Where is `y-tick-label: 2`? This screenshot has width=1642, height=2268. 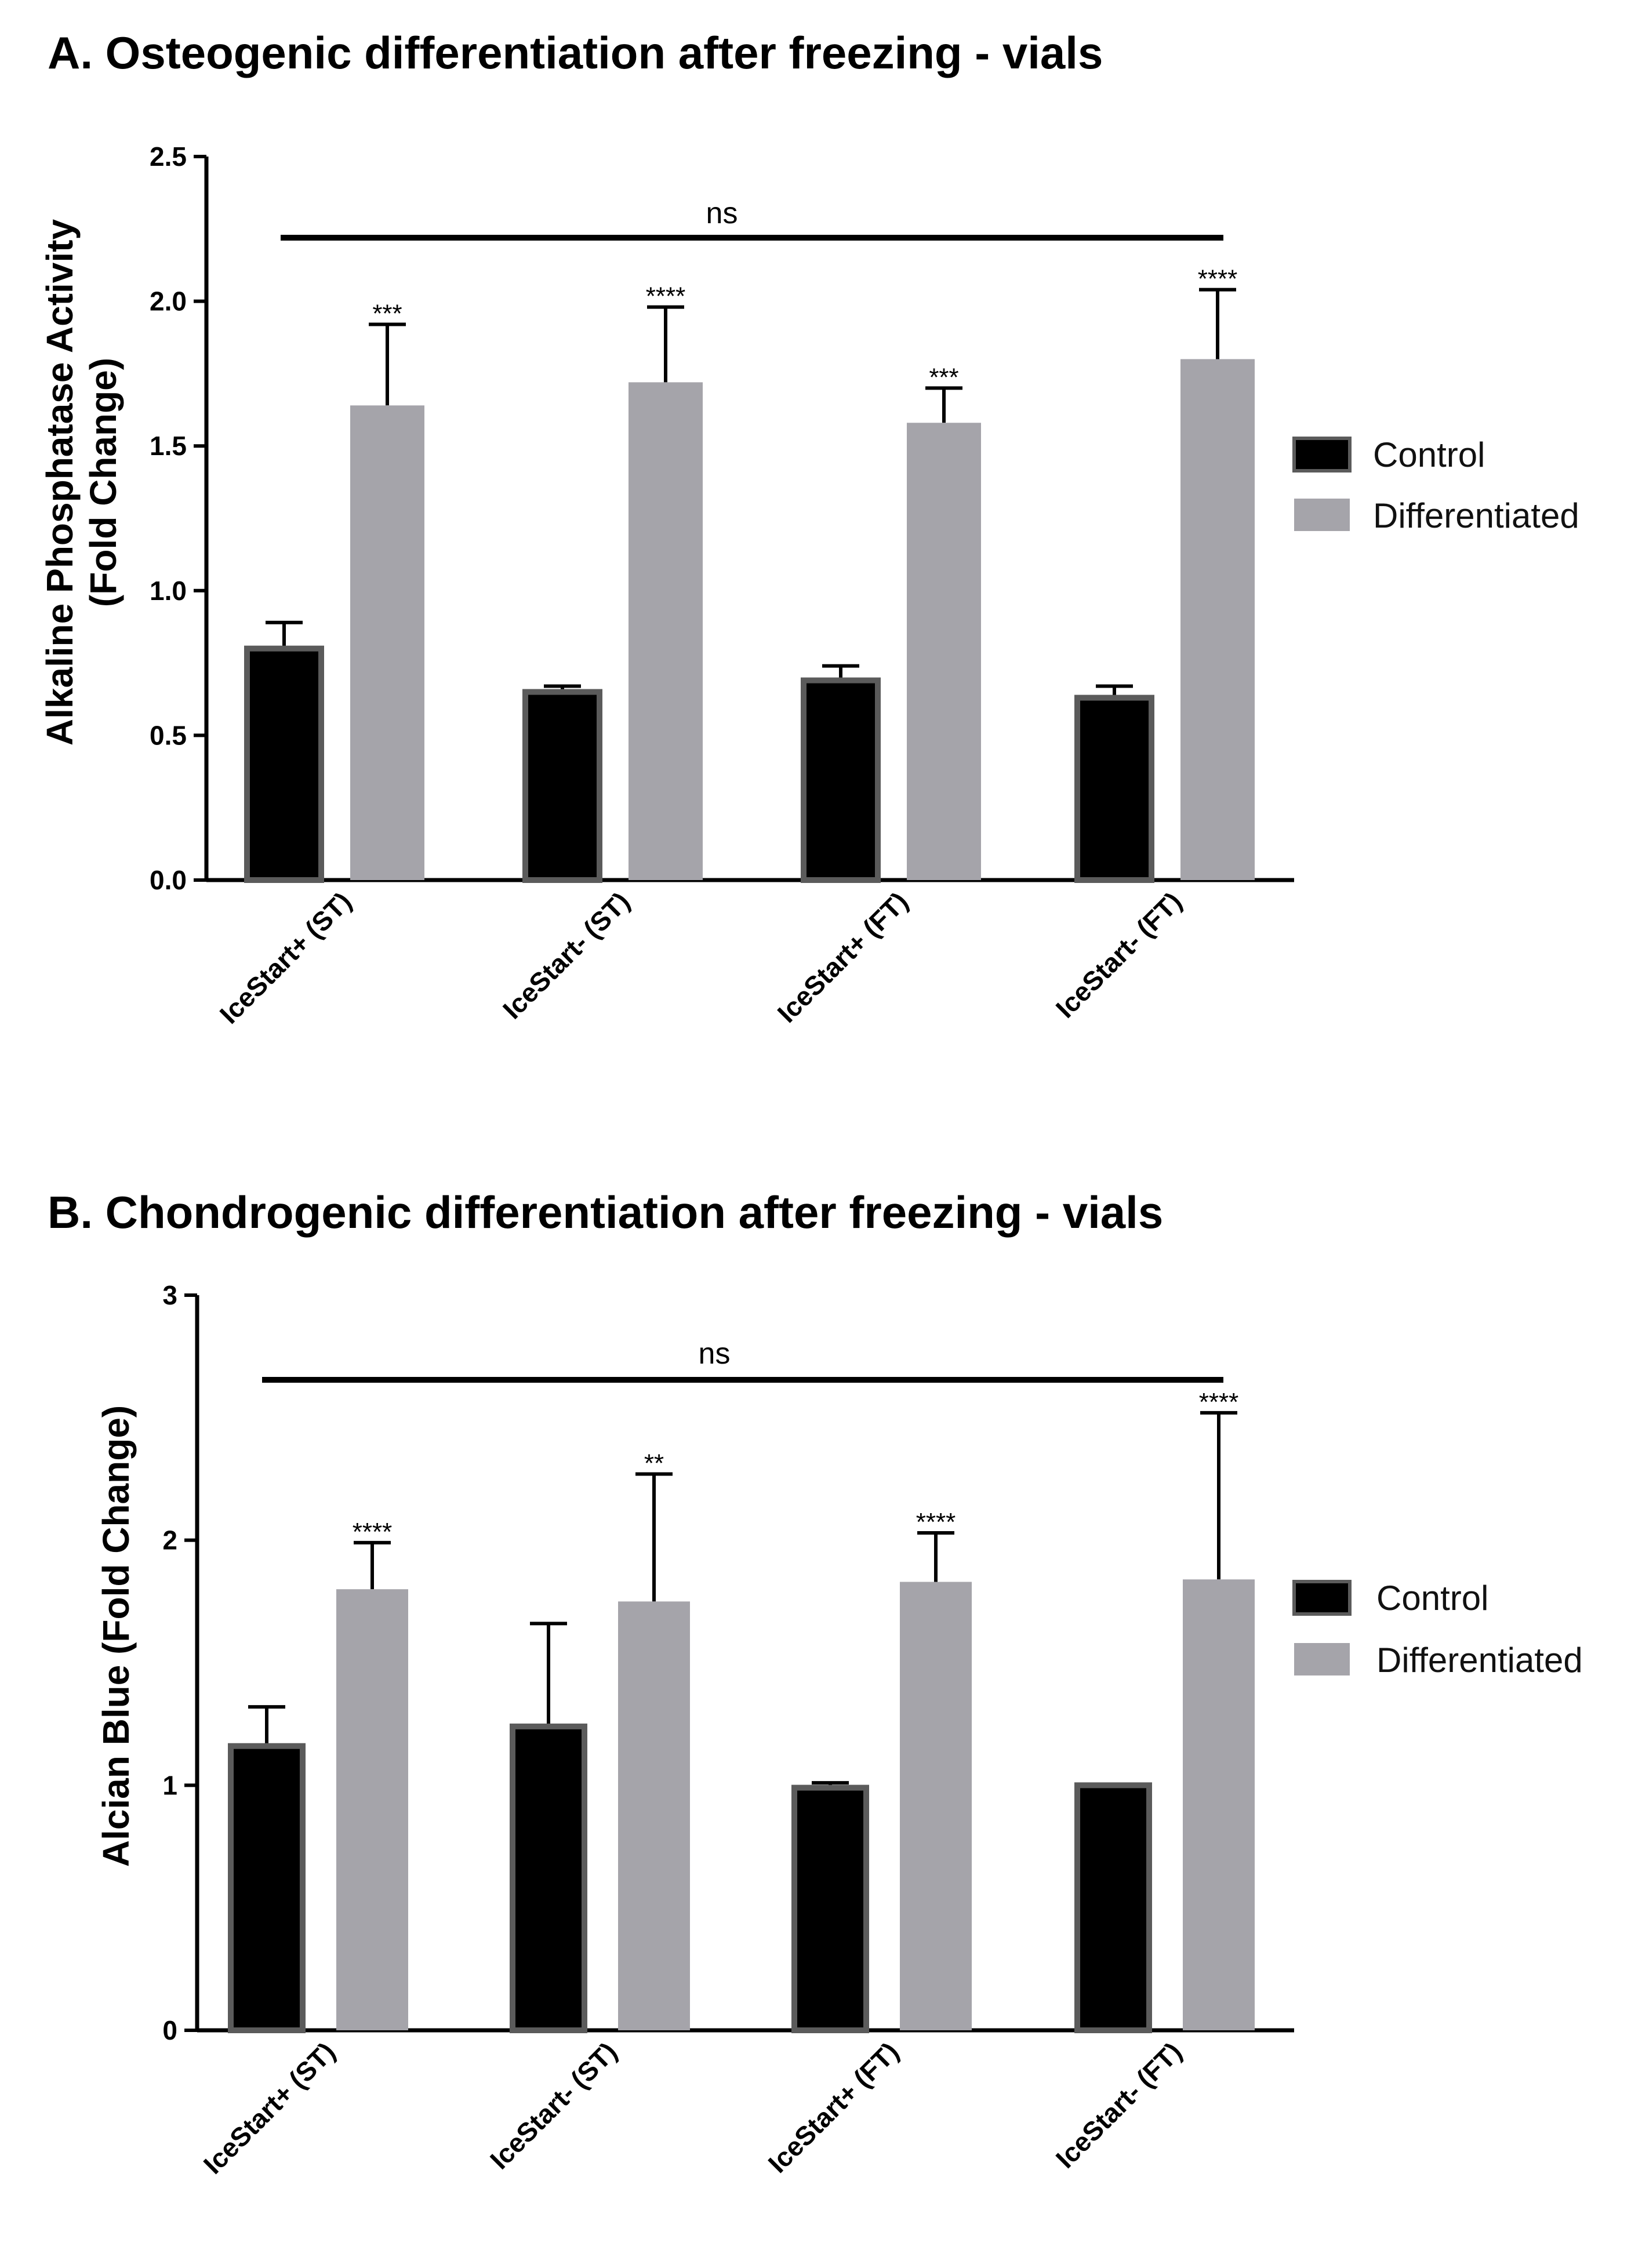
y-tick-label: 2 is located at coordinates (169, 1540).